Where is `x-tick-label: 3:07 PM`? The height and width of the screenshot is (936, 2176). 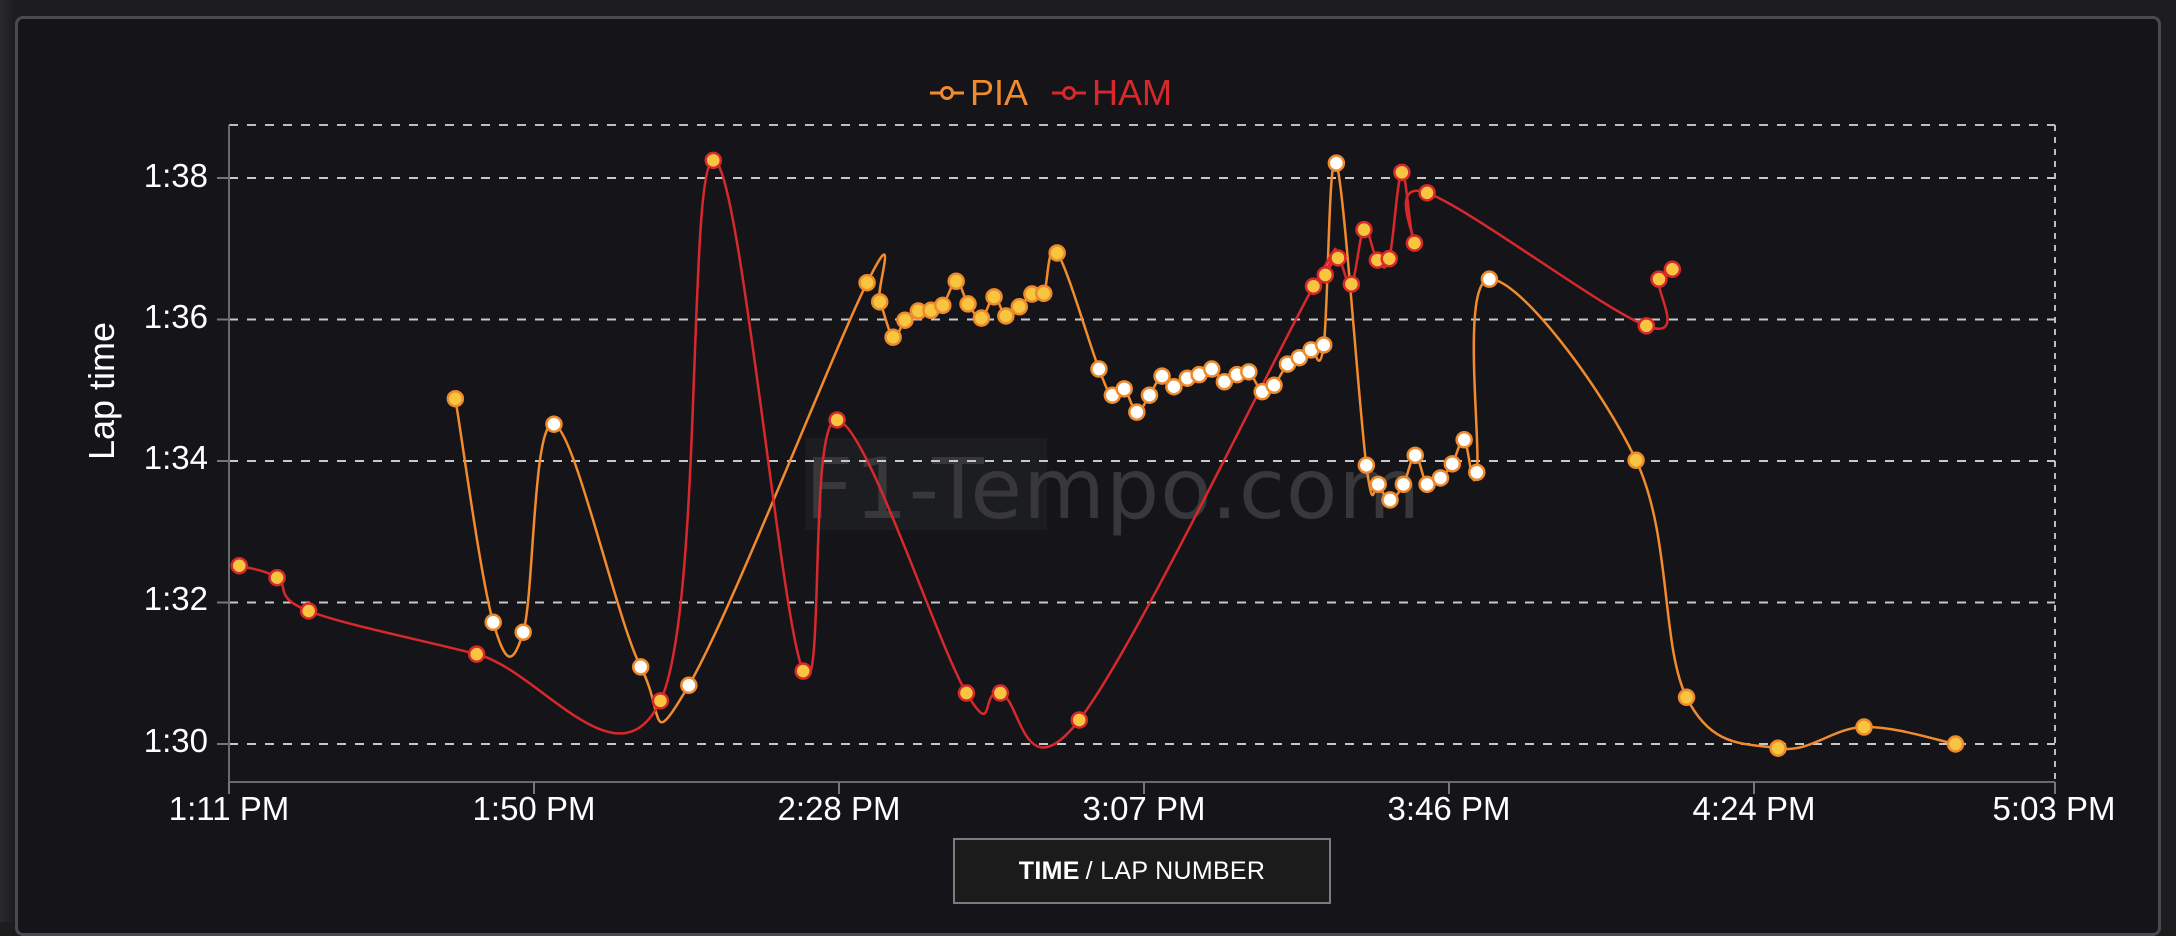
x-tick-label: 3:07 PM is located at coordinates (1144, 808).